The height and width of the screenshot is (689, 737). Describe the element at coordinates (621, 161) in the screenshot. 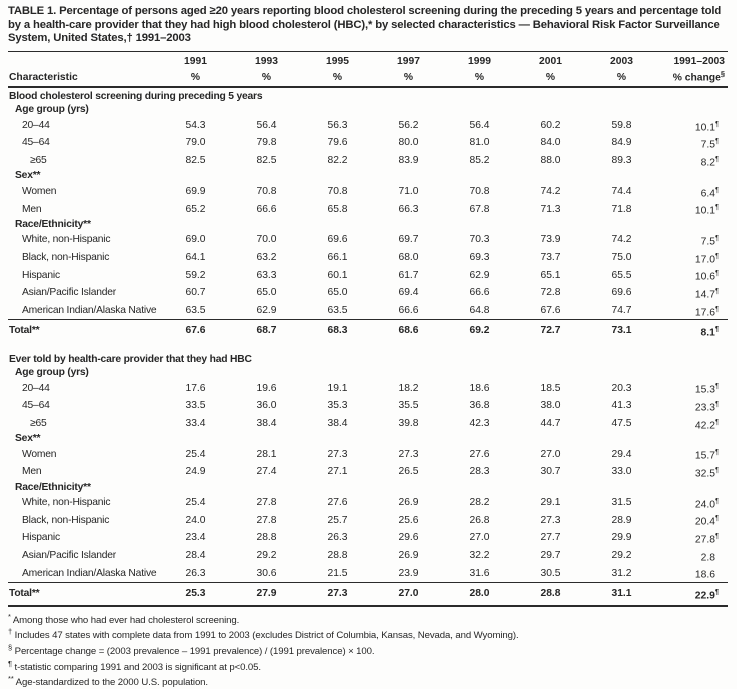

I see `value-cell: 89.3` at that location.